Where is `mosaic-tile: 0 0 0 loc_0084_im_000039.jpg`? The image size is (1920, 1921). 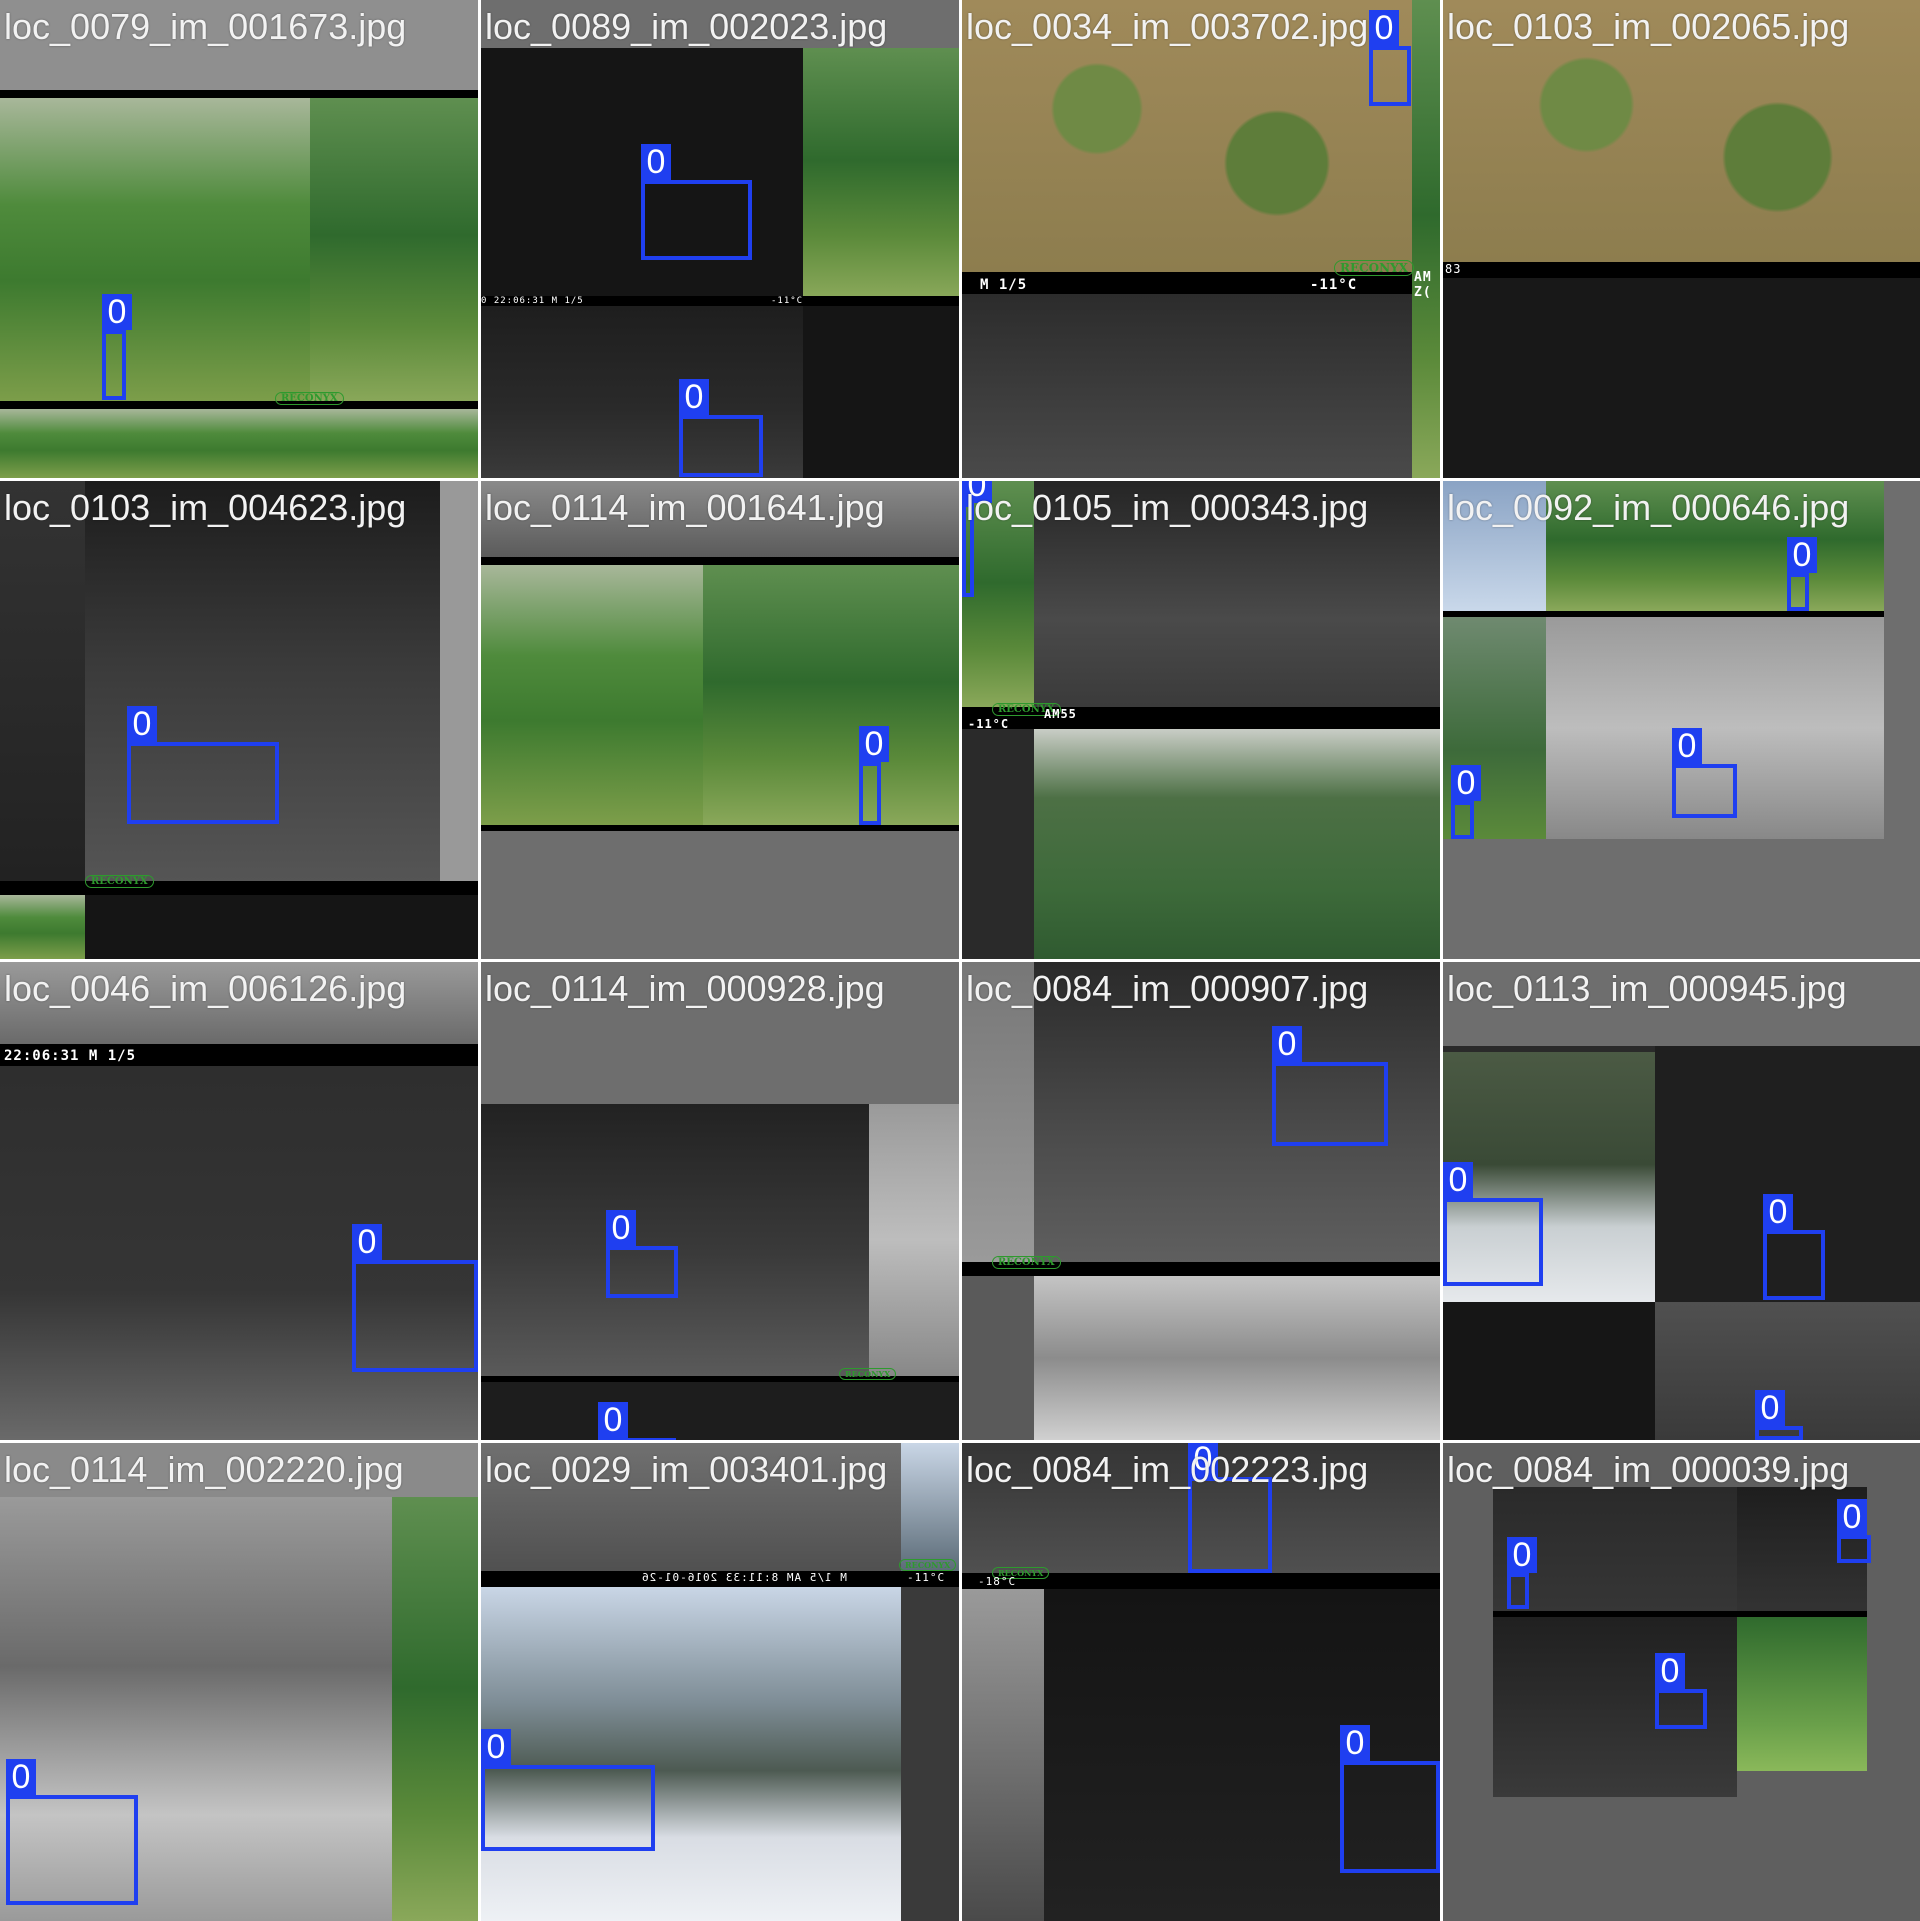
mosaic-tile: 0 0 0 loc_0084_im_000039.jpg is located at coordinates (1681, 1682).